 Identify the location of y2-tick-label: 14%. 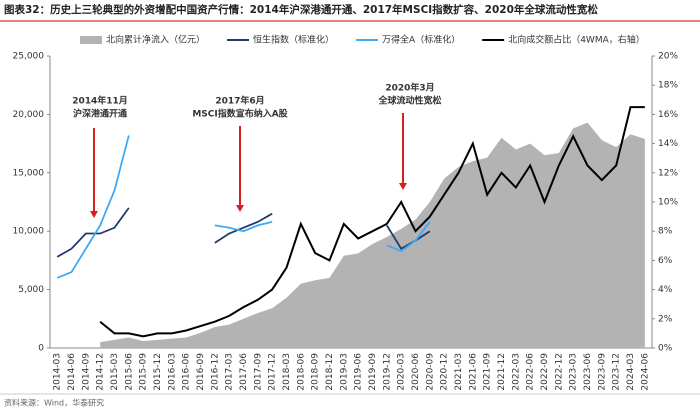
(668, 144).